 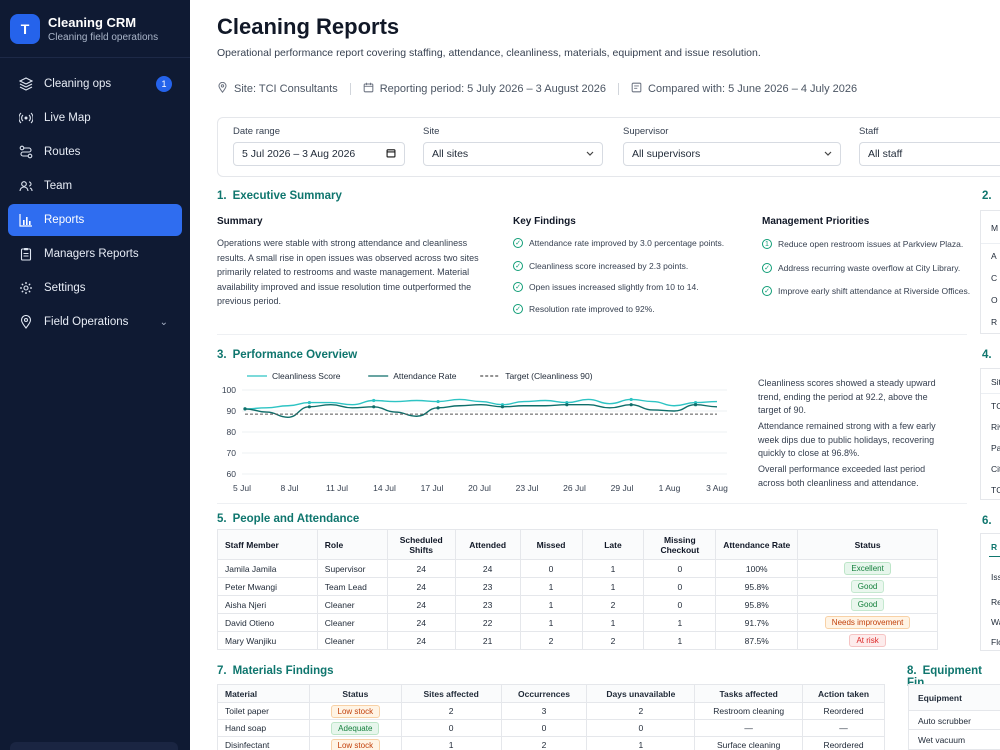 I want to click on nav-item-field-operations: Field Operations ⌄, so click(x=95, y=322).